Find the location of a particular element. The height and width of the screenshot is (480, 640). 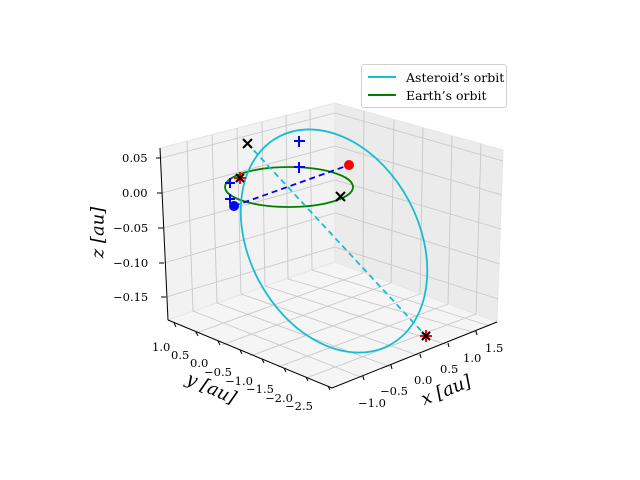

earth-asteroid-line is located at coordinates (291, 185).